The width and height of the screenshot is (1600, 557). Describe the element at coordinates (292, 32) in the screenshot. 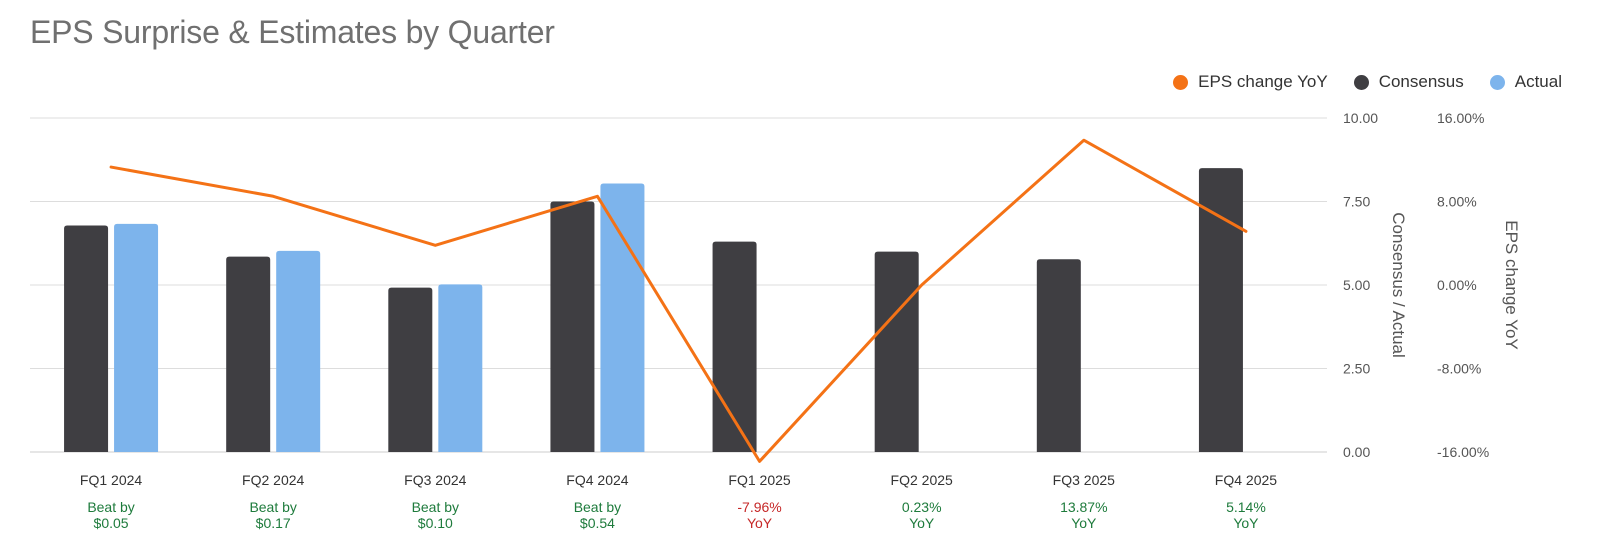

I see `chart-title: EPS Surprise & Estimates by Quarter` at that location.